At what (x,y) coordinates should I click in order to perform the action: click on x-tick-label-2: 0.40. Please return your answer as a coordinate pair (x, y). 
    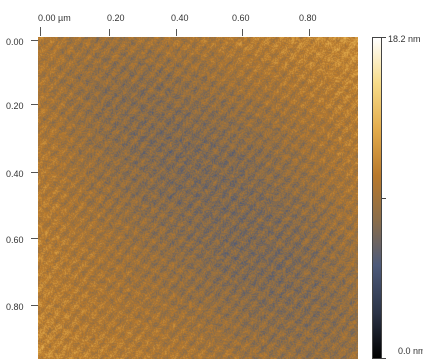
    Looking at the image, I should click on (180, 18).